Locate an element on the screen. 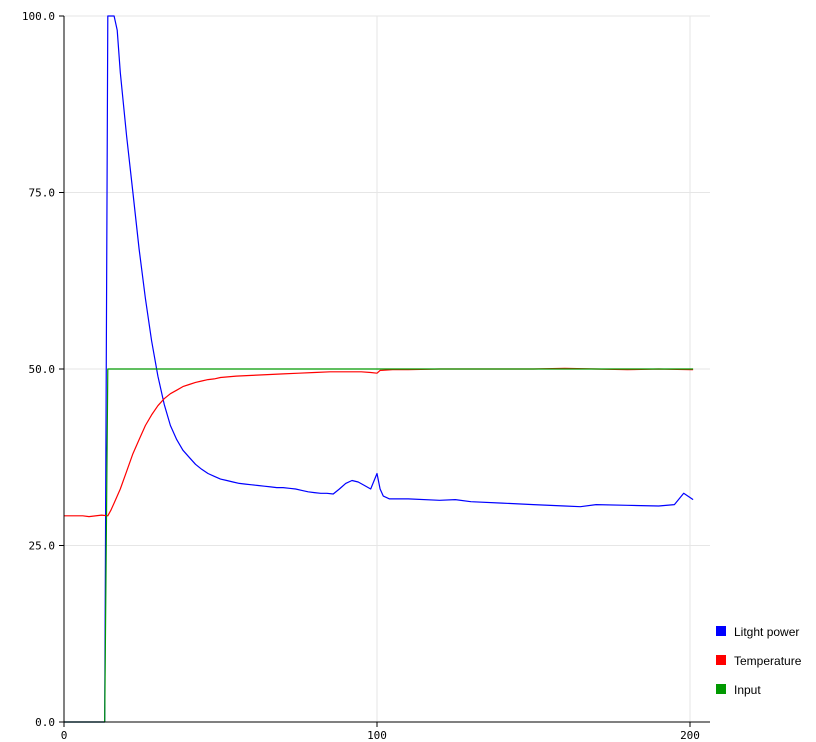 This screenshot has width=816, height=742. legend: Litght power Temperature Input is located at coordinates (759, 661).